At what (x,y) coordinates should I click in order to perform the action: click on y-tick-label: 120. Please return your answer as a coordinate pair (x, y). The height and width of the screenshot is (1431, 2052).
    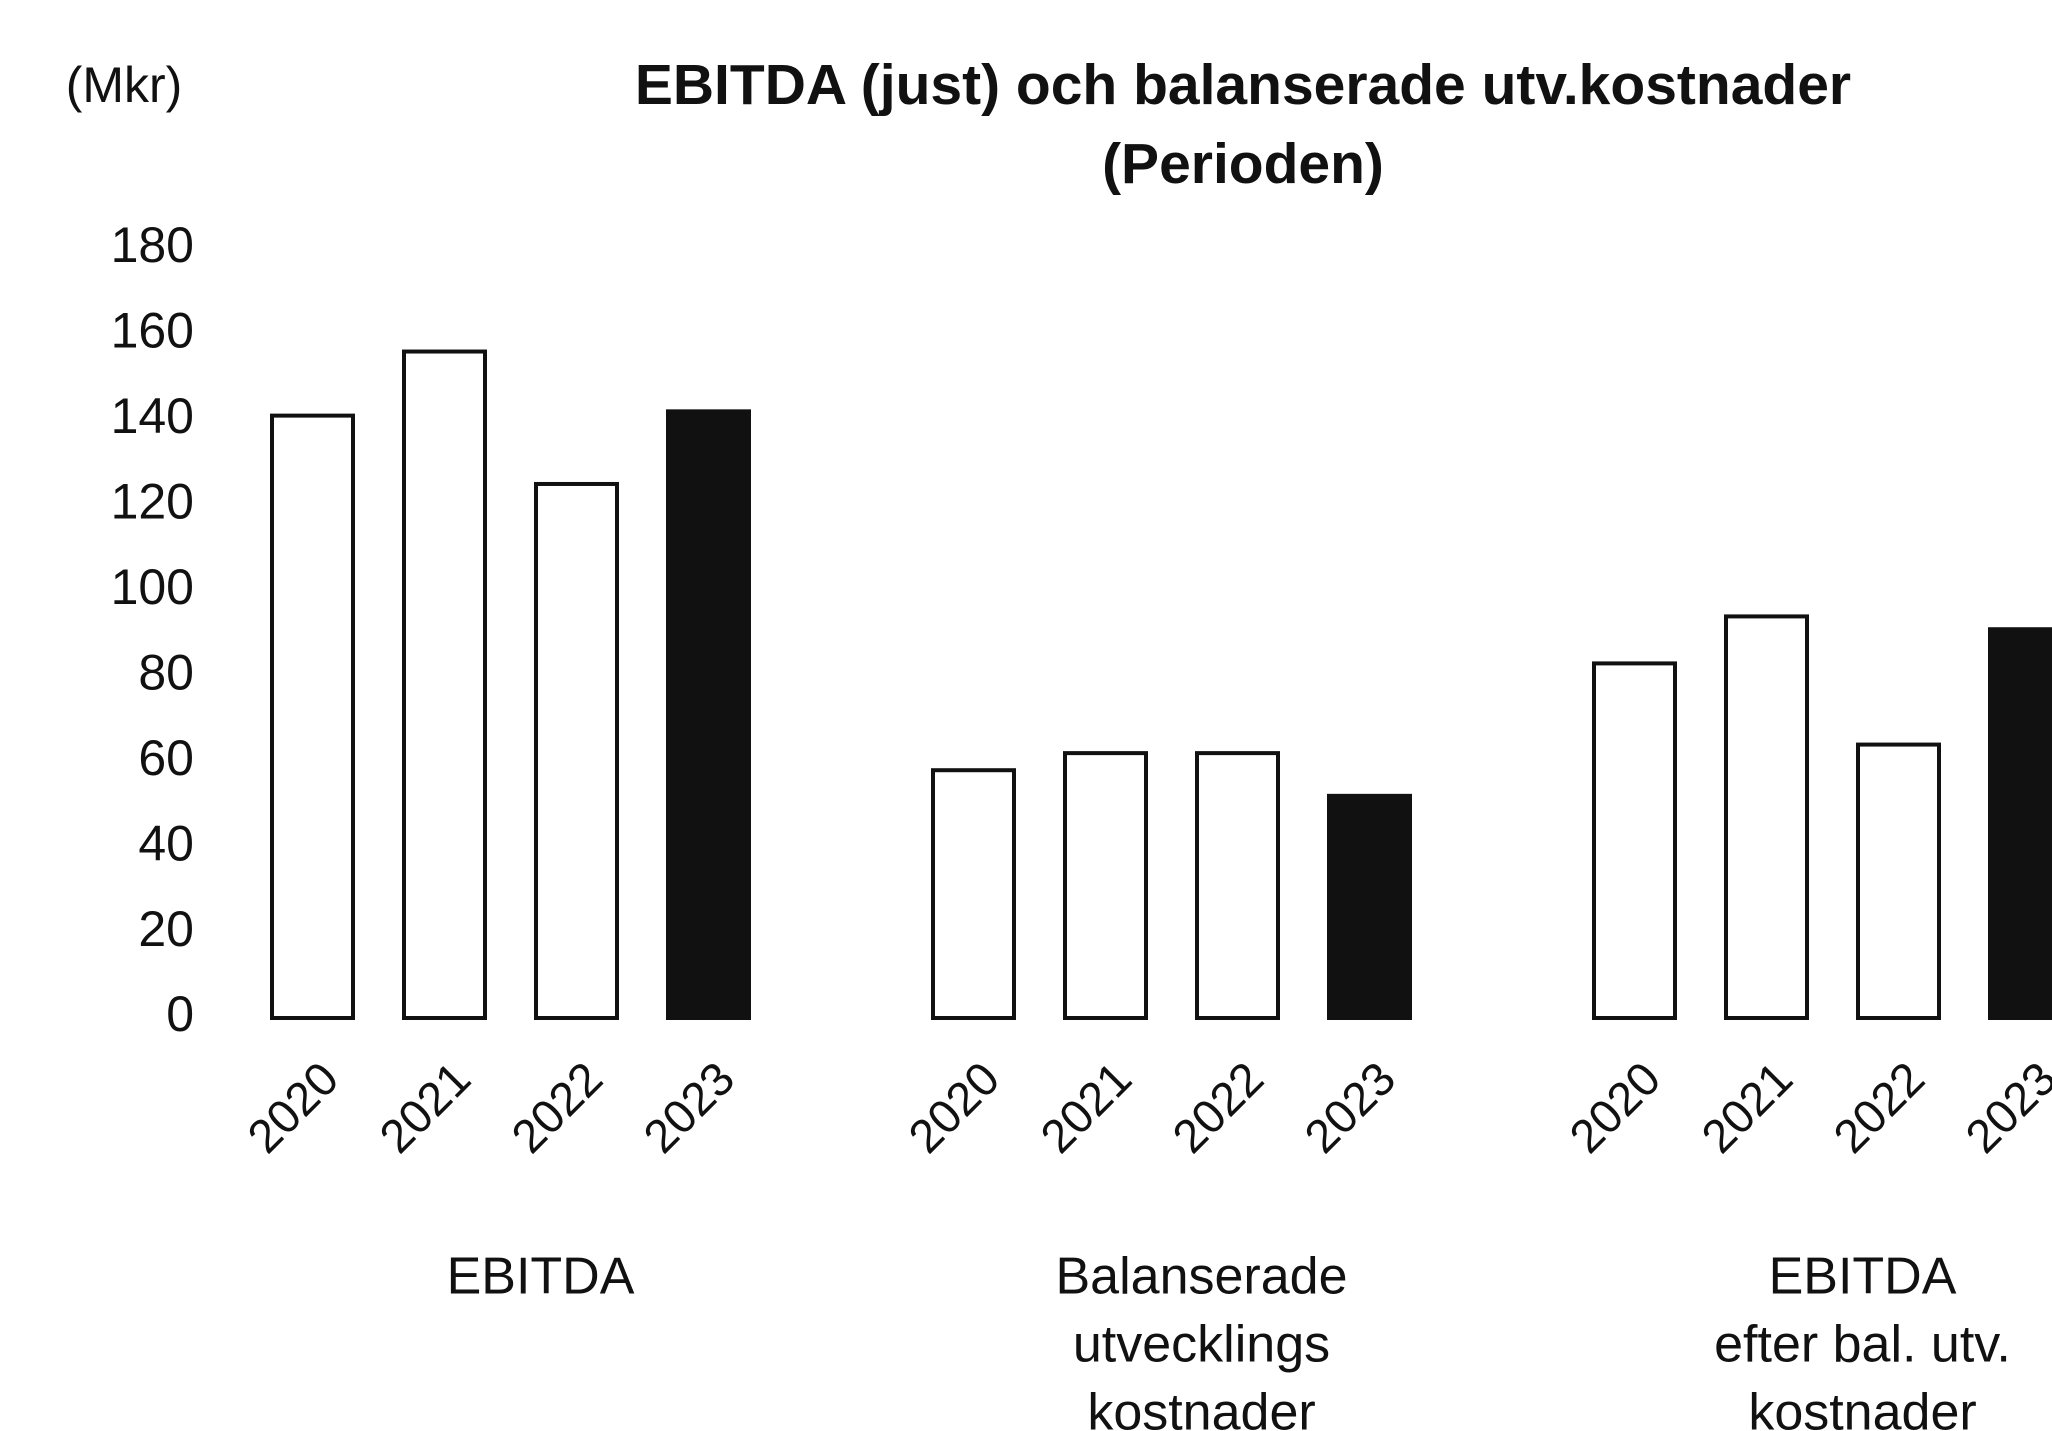
    Looking at the image, I should click on (152, 502).